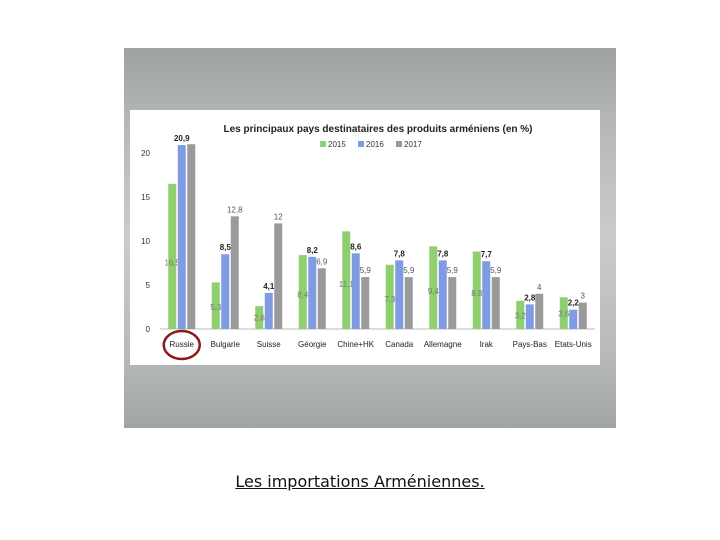 This screenshot has width=720, height=540. Describe the element at coordinates (530, 344) in the screenshot. I see `x-tick-label: Pays-Bas` at that location.